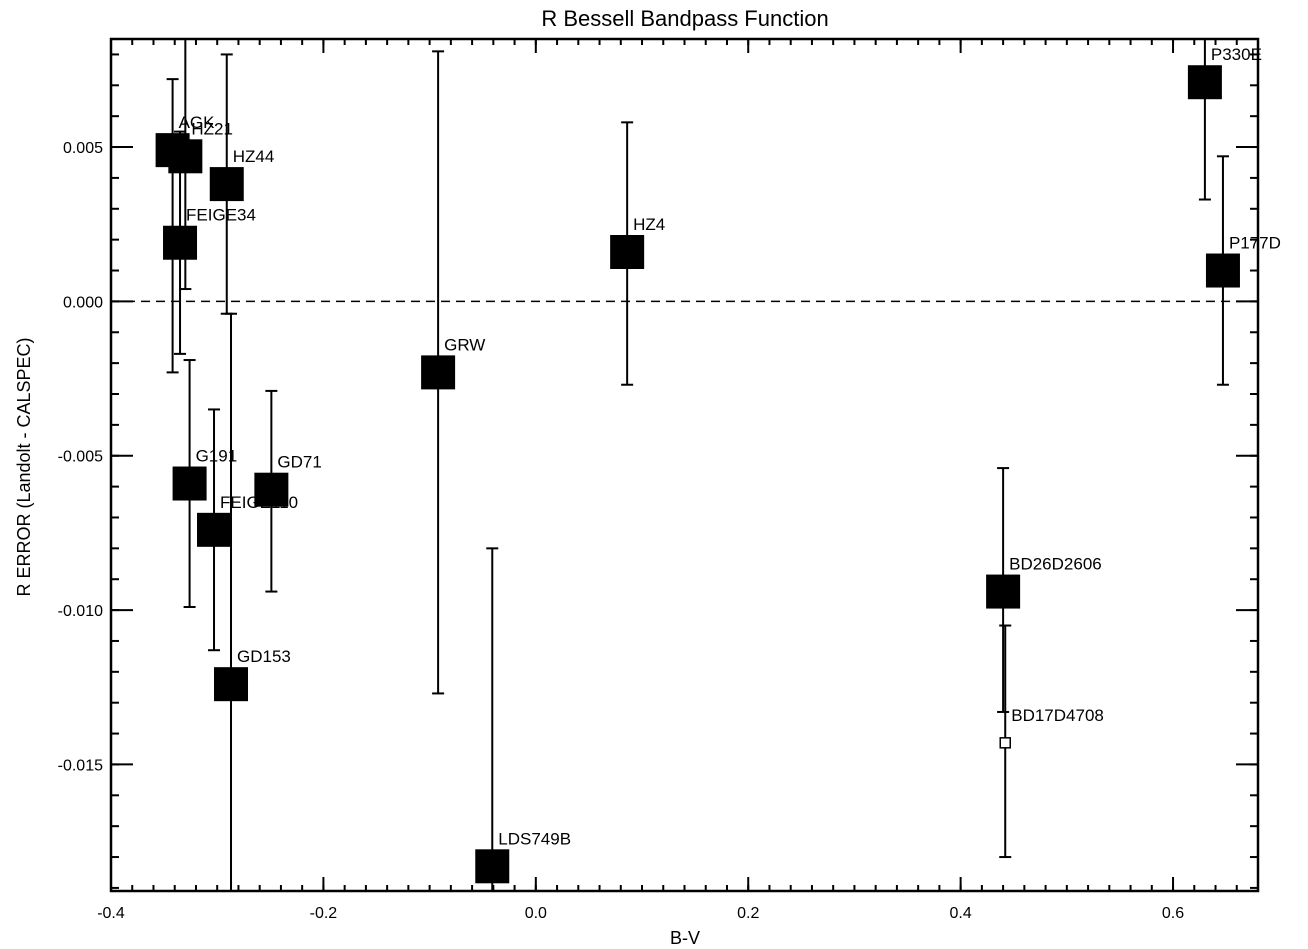 This screenshot has width=1308, height=949. What do you see at coordinates (748, 913) in the screenshot?
I see `x-tick-label: 0.2` at bounding box center [748, 913].